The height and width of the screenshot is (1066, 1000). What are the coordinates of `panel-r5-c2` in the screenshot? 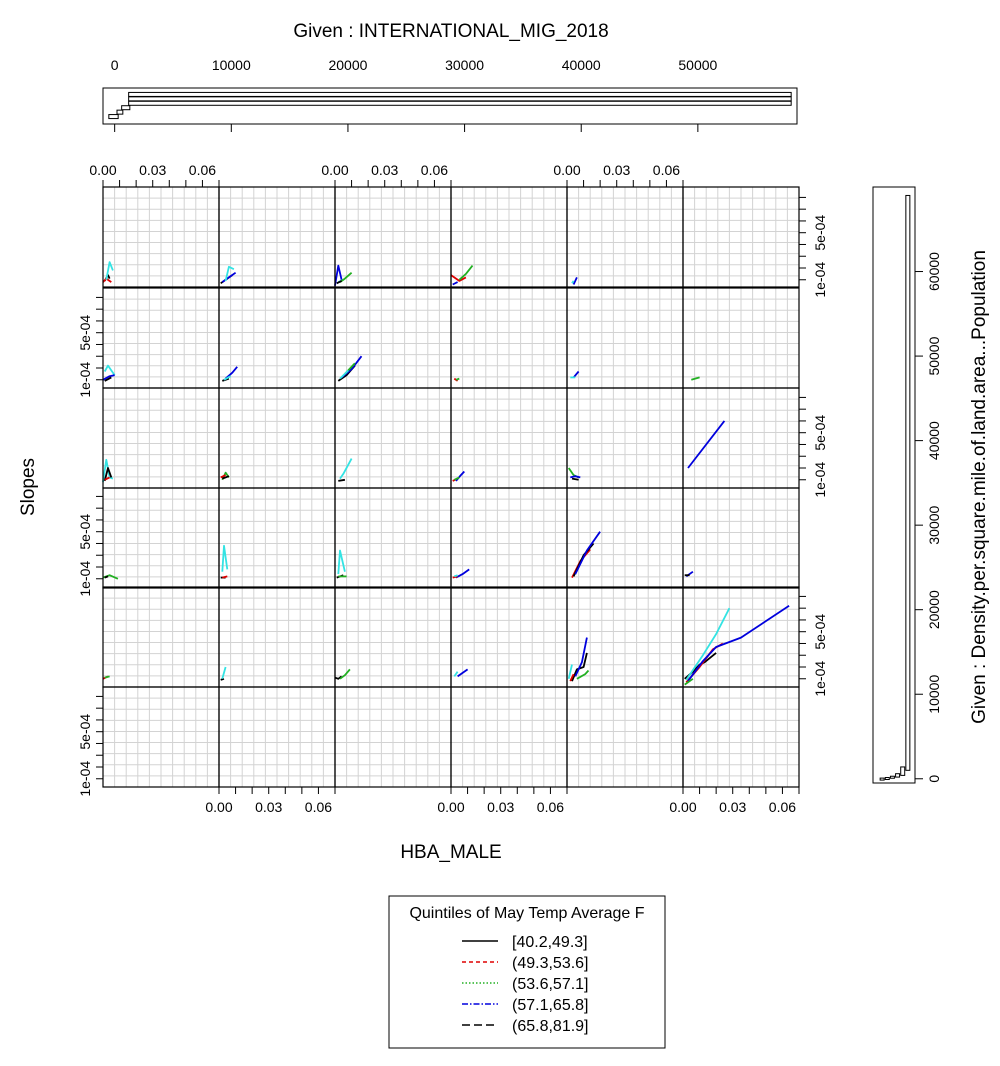 It's located at (223, 673).